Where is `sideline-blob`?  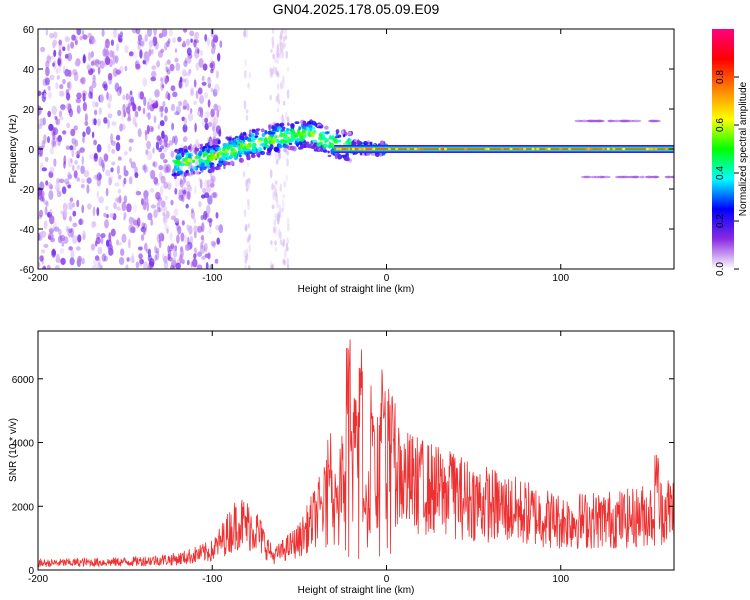
sideline-blob is located at coordinates (631, 177).